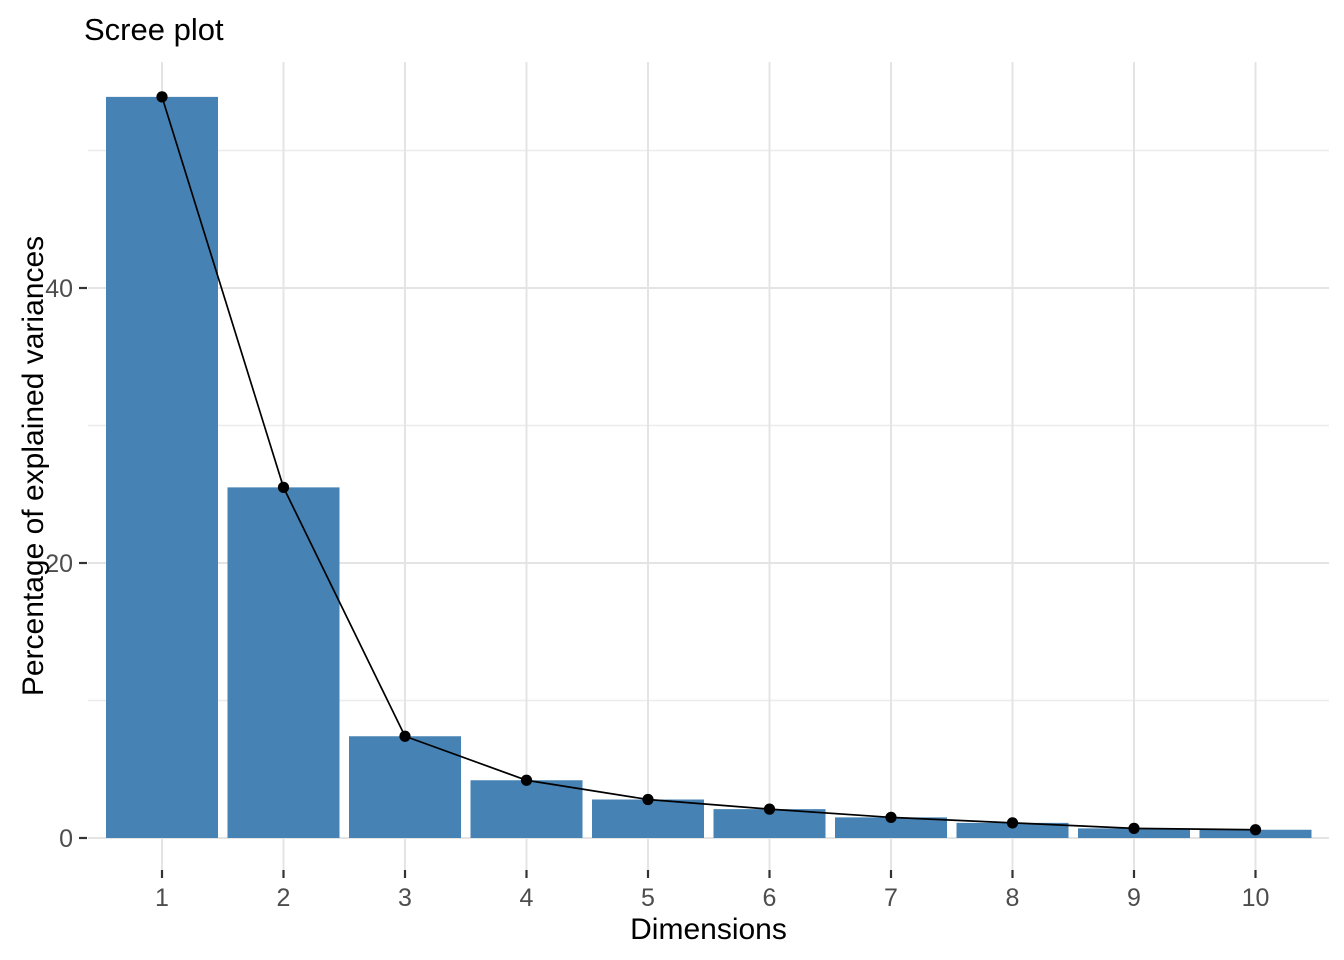 The height and width of the screenshot is (960, 1344). I want to click on x-tick-label-3: 3, so click(405, 898).